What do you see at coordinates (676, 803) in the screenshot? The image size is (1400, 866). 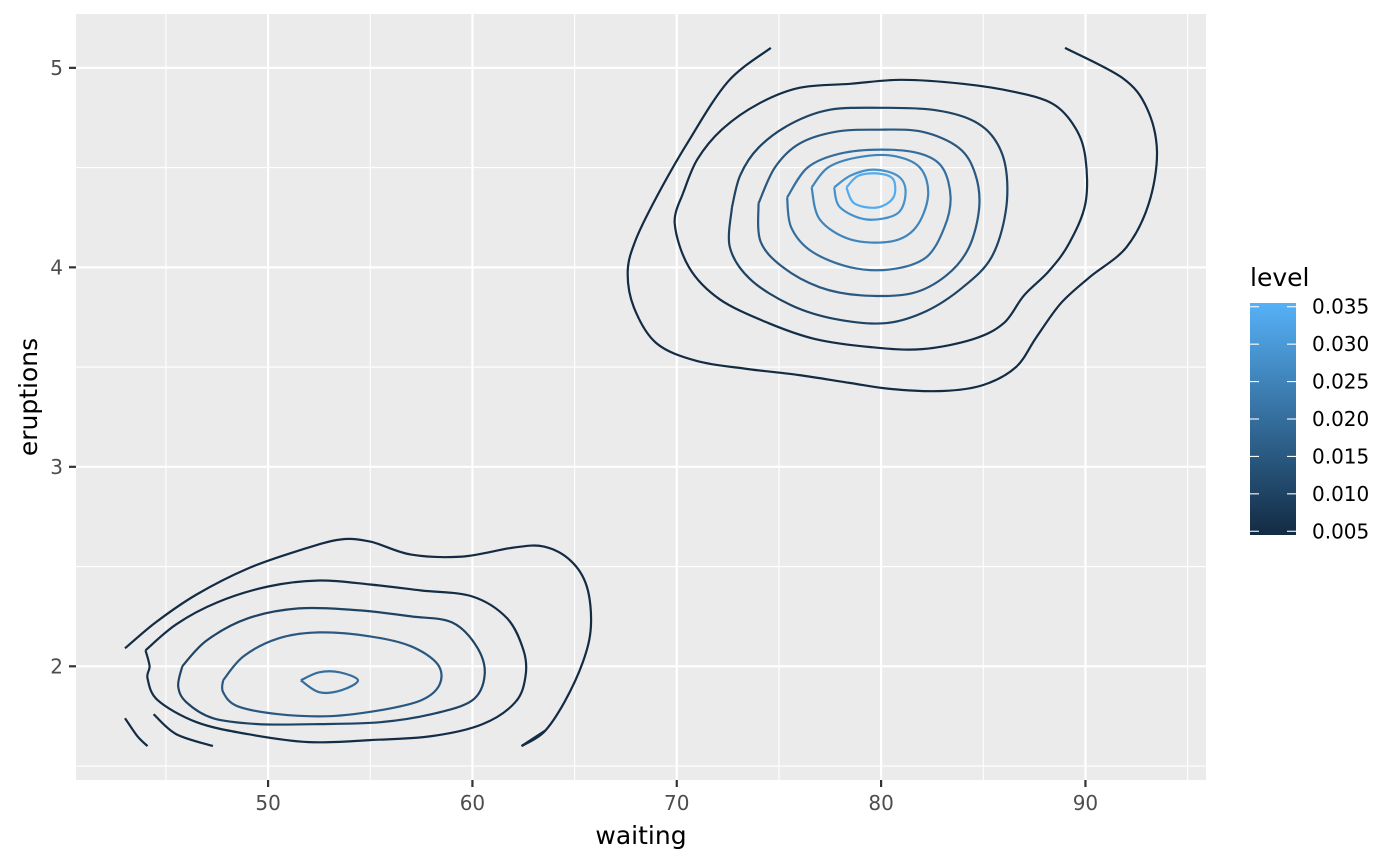 I see `x-tick-label: 70` at bounding box center [676, 803].